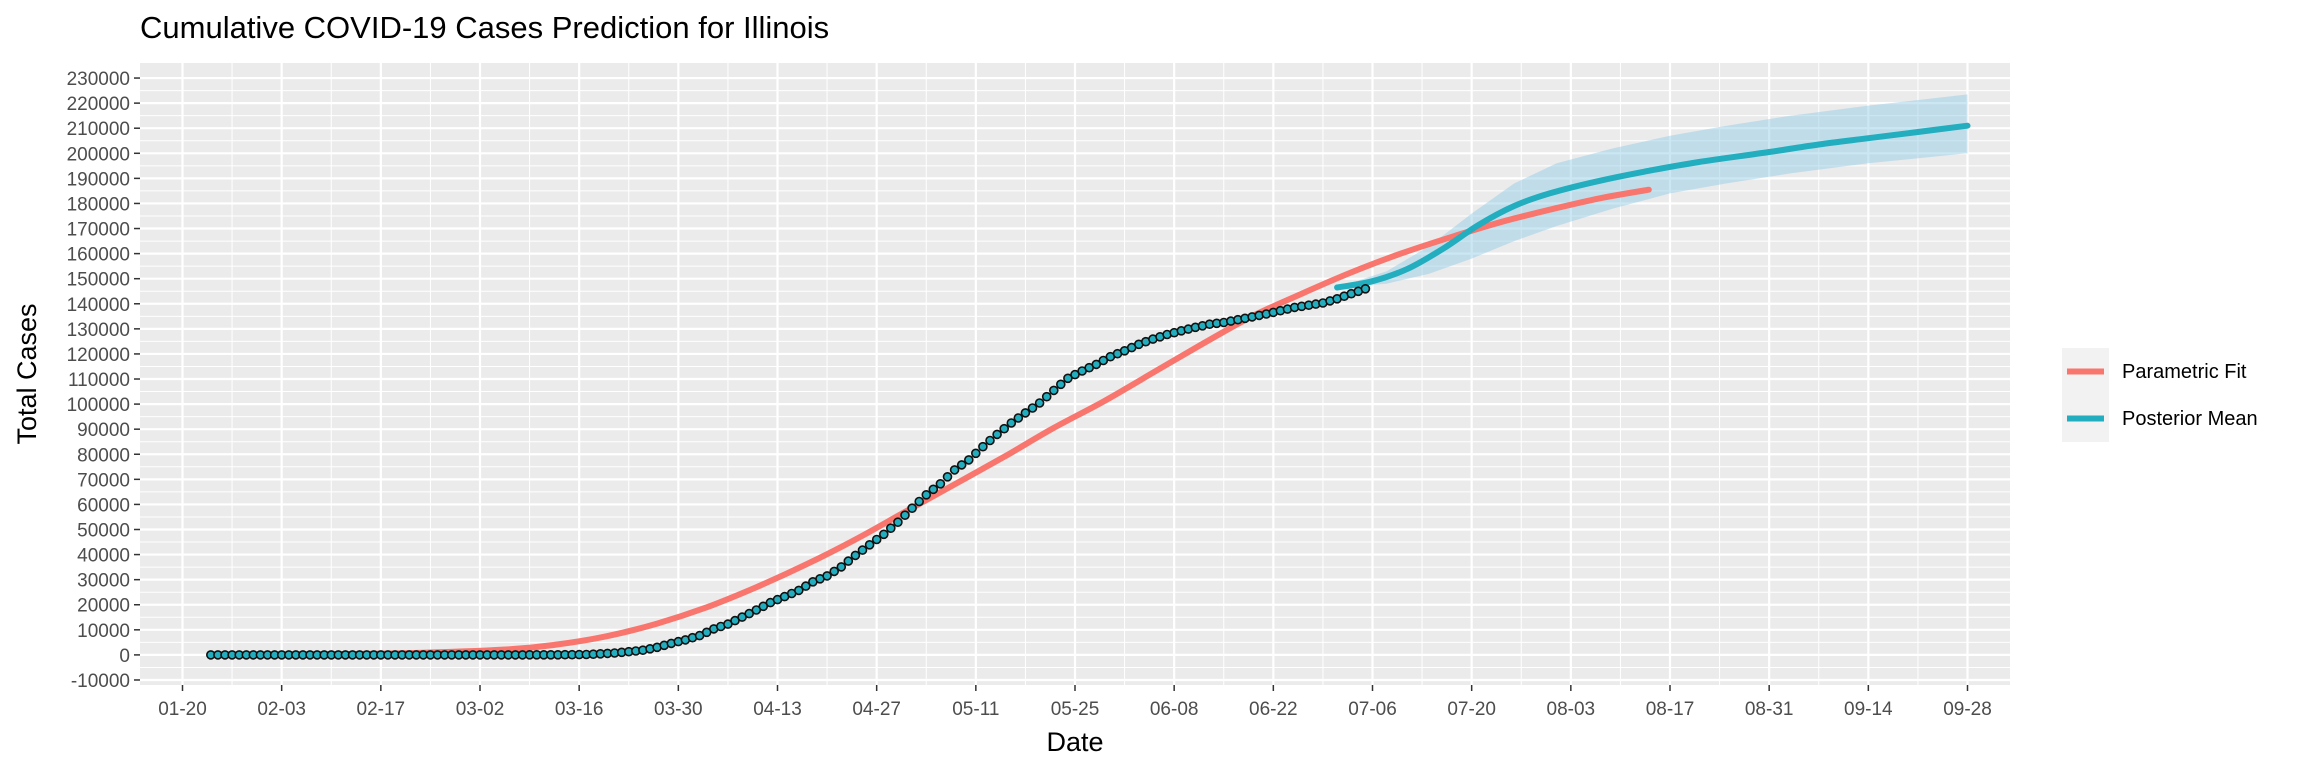 This screenshot has height=773, width=2304. Describe the element at coordinates (1471, 709) in the screenshot. I see `x-tick-label: 07-20` at that location.